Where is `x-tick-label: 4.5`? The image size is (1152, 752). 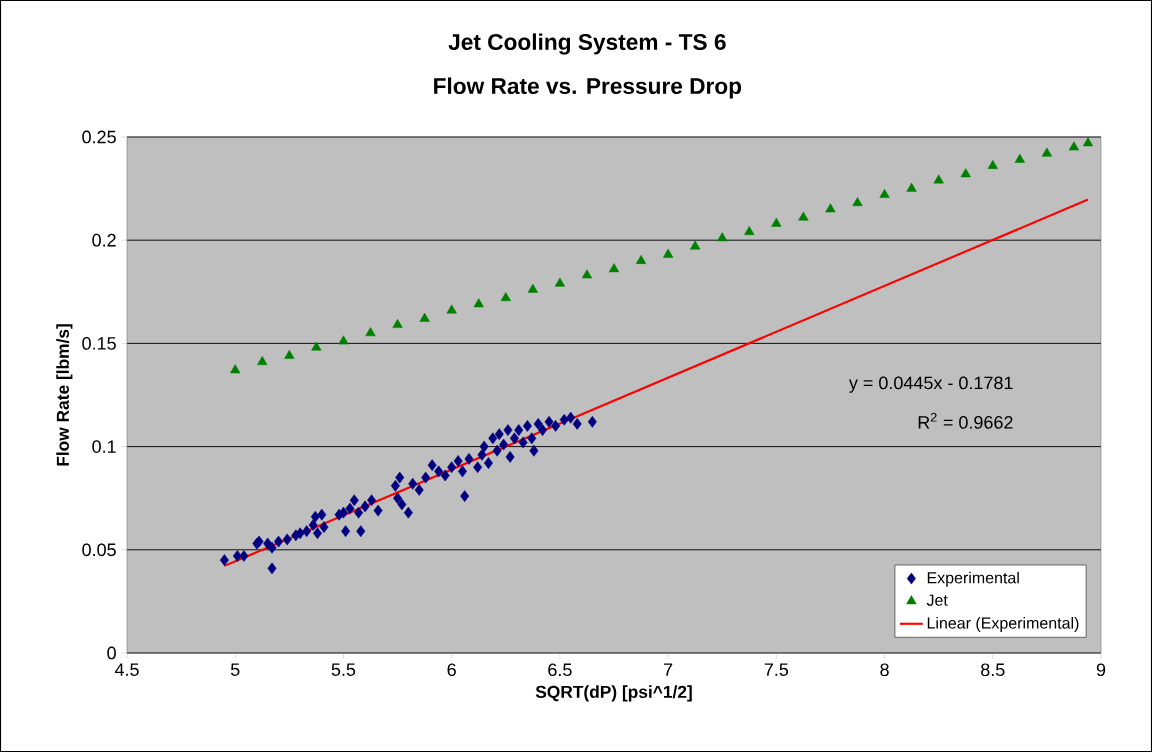 x-tick-label: 4.5 is located at coordinates (126, 669).